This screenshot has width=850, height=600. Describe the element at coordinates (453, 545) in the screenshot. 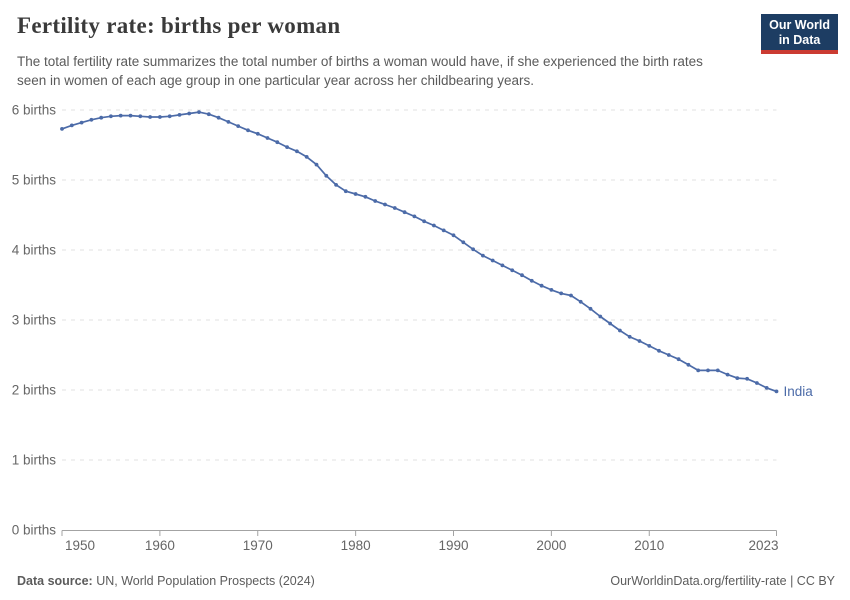

I see `x-axis-tick-label: 1990` at that location.